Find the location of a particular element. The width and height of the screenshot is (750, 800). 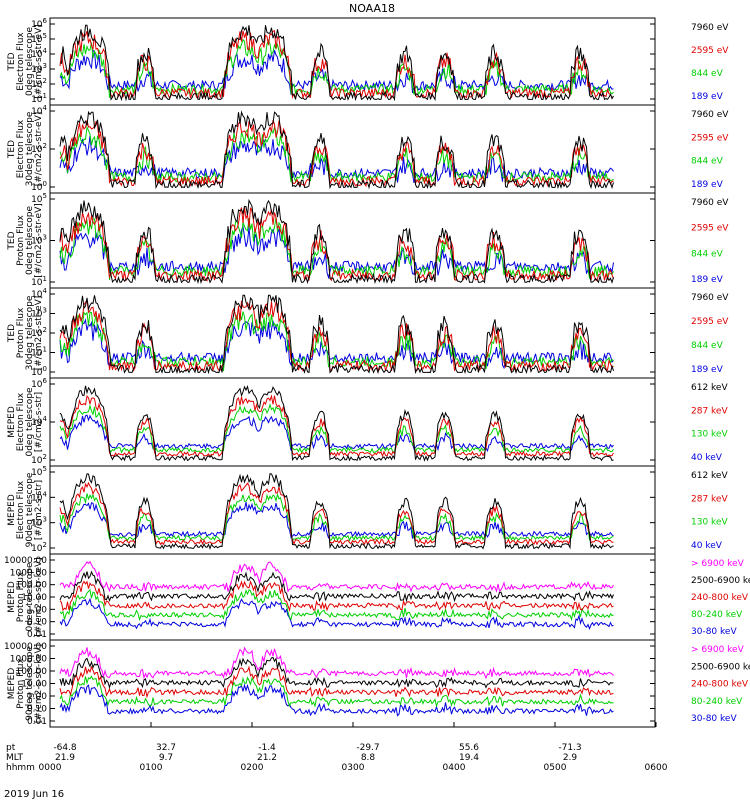

x-tick-label-mlt: 21.2 is located at coordinates (267, 758).